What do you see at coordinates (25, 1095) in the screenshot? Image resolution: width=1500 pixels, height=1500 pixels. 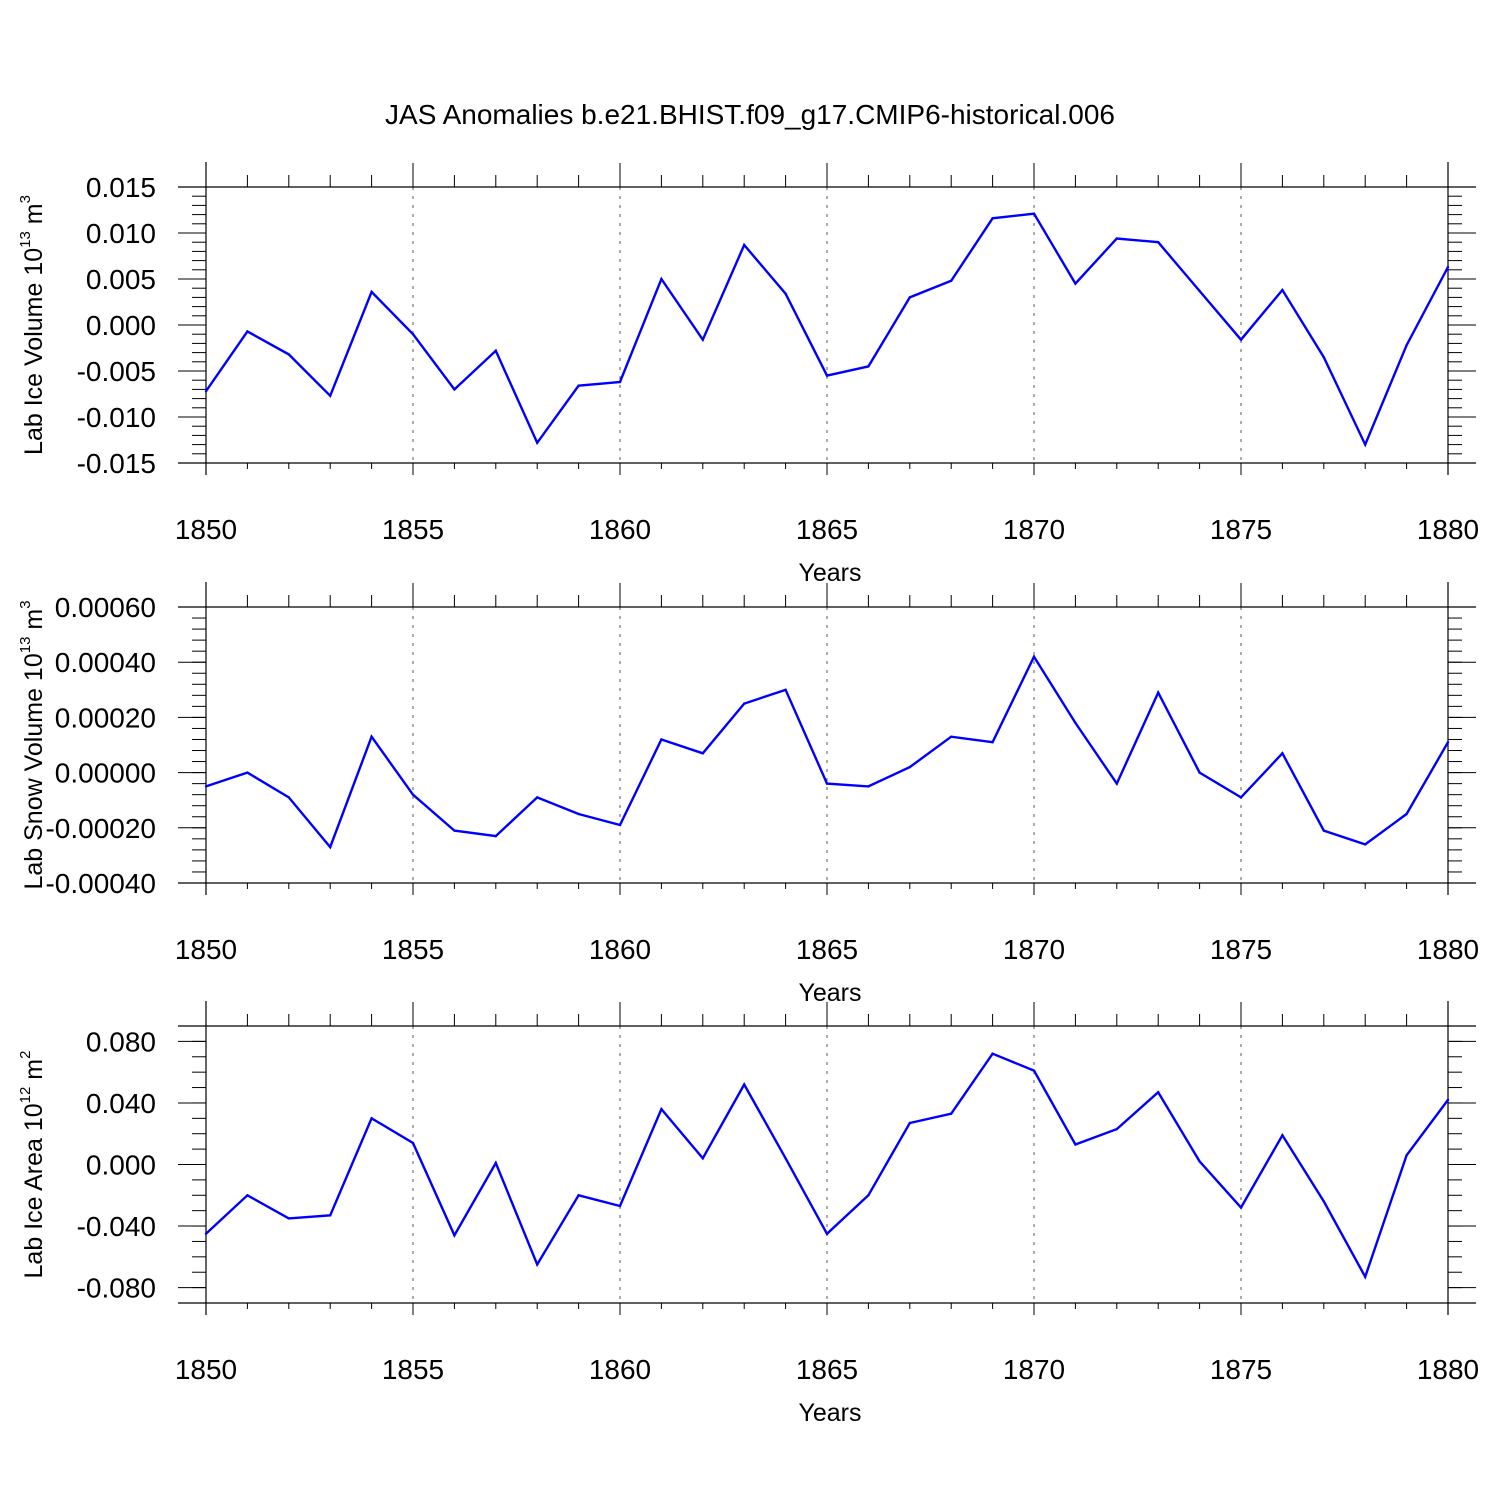 I see `y-axis-label-exponent: 12` at bounding box center [25, 1095].